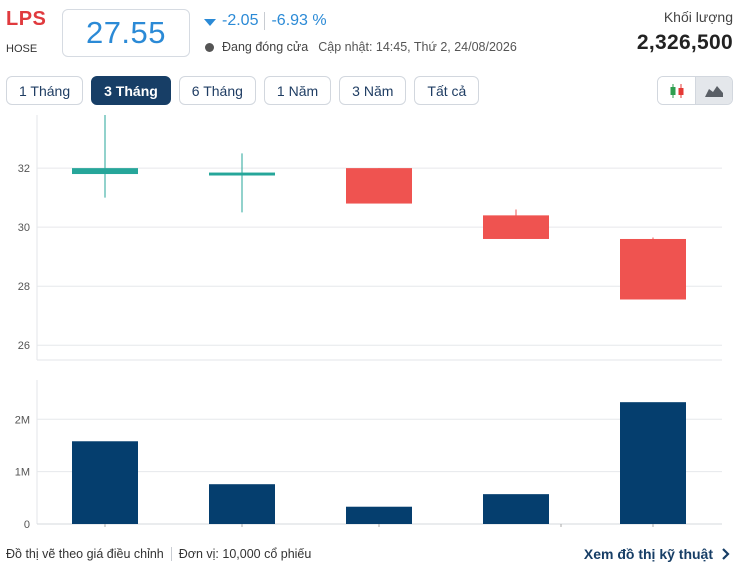  Describe the element at coordinates (22, 49) in the screenshot. I see `exchange-label: HOSE` at that location.